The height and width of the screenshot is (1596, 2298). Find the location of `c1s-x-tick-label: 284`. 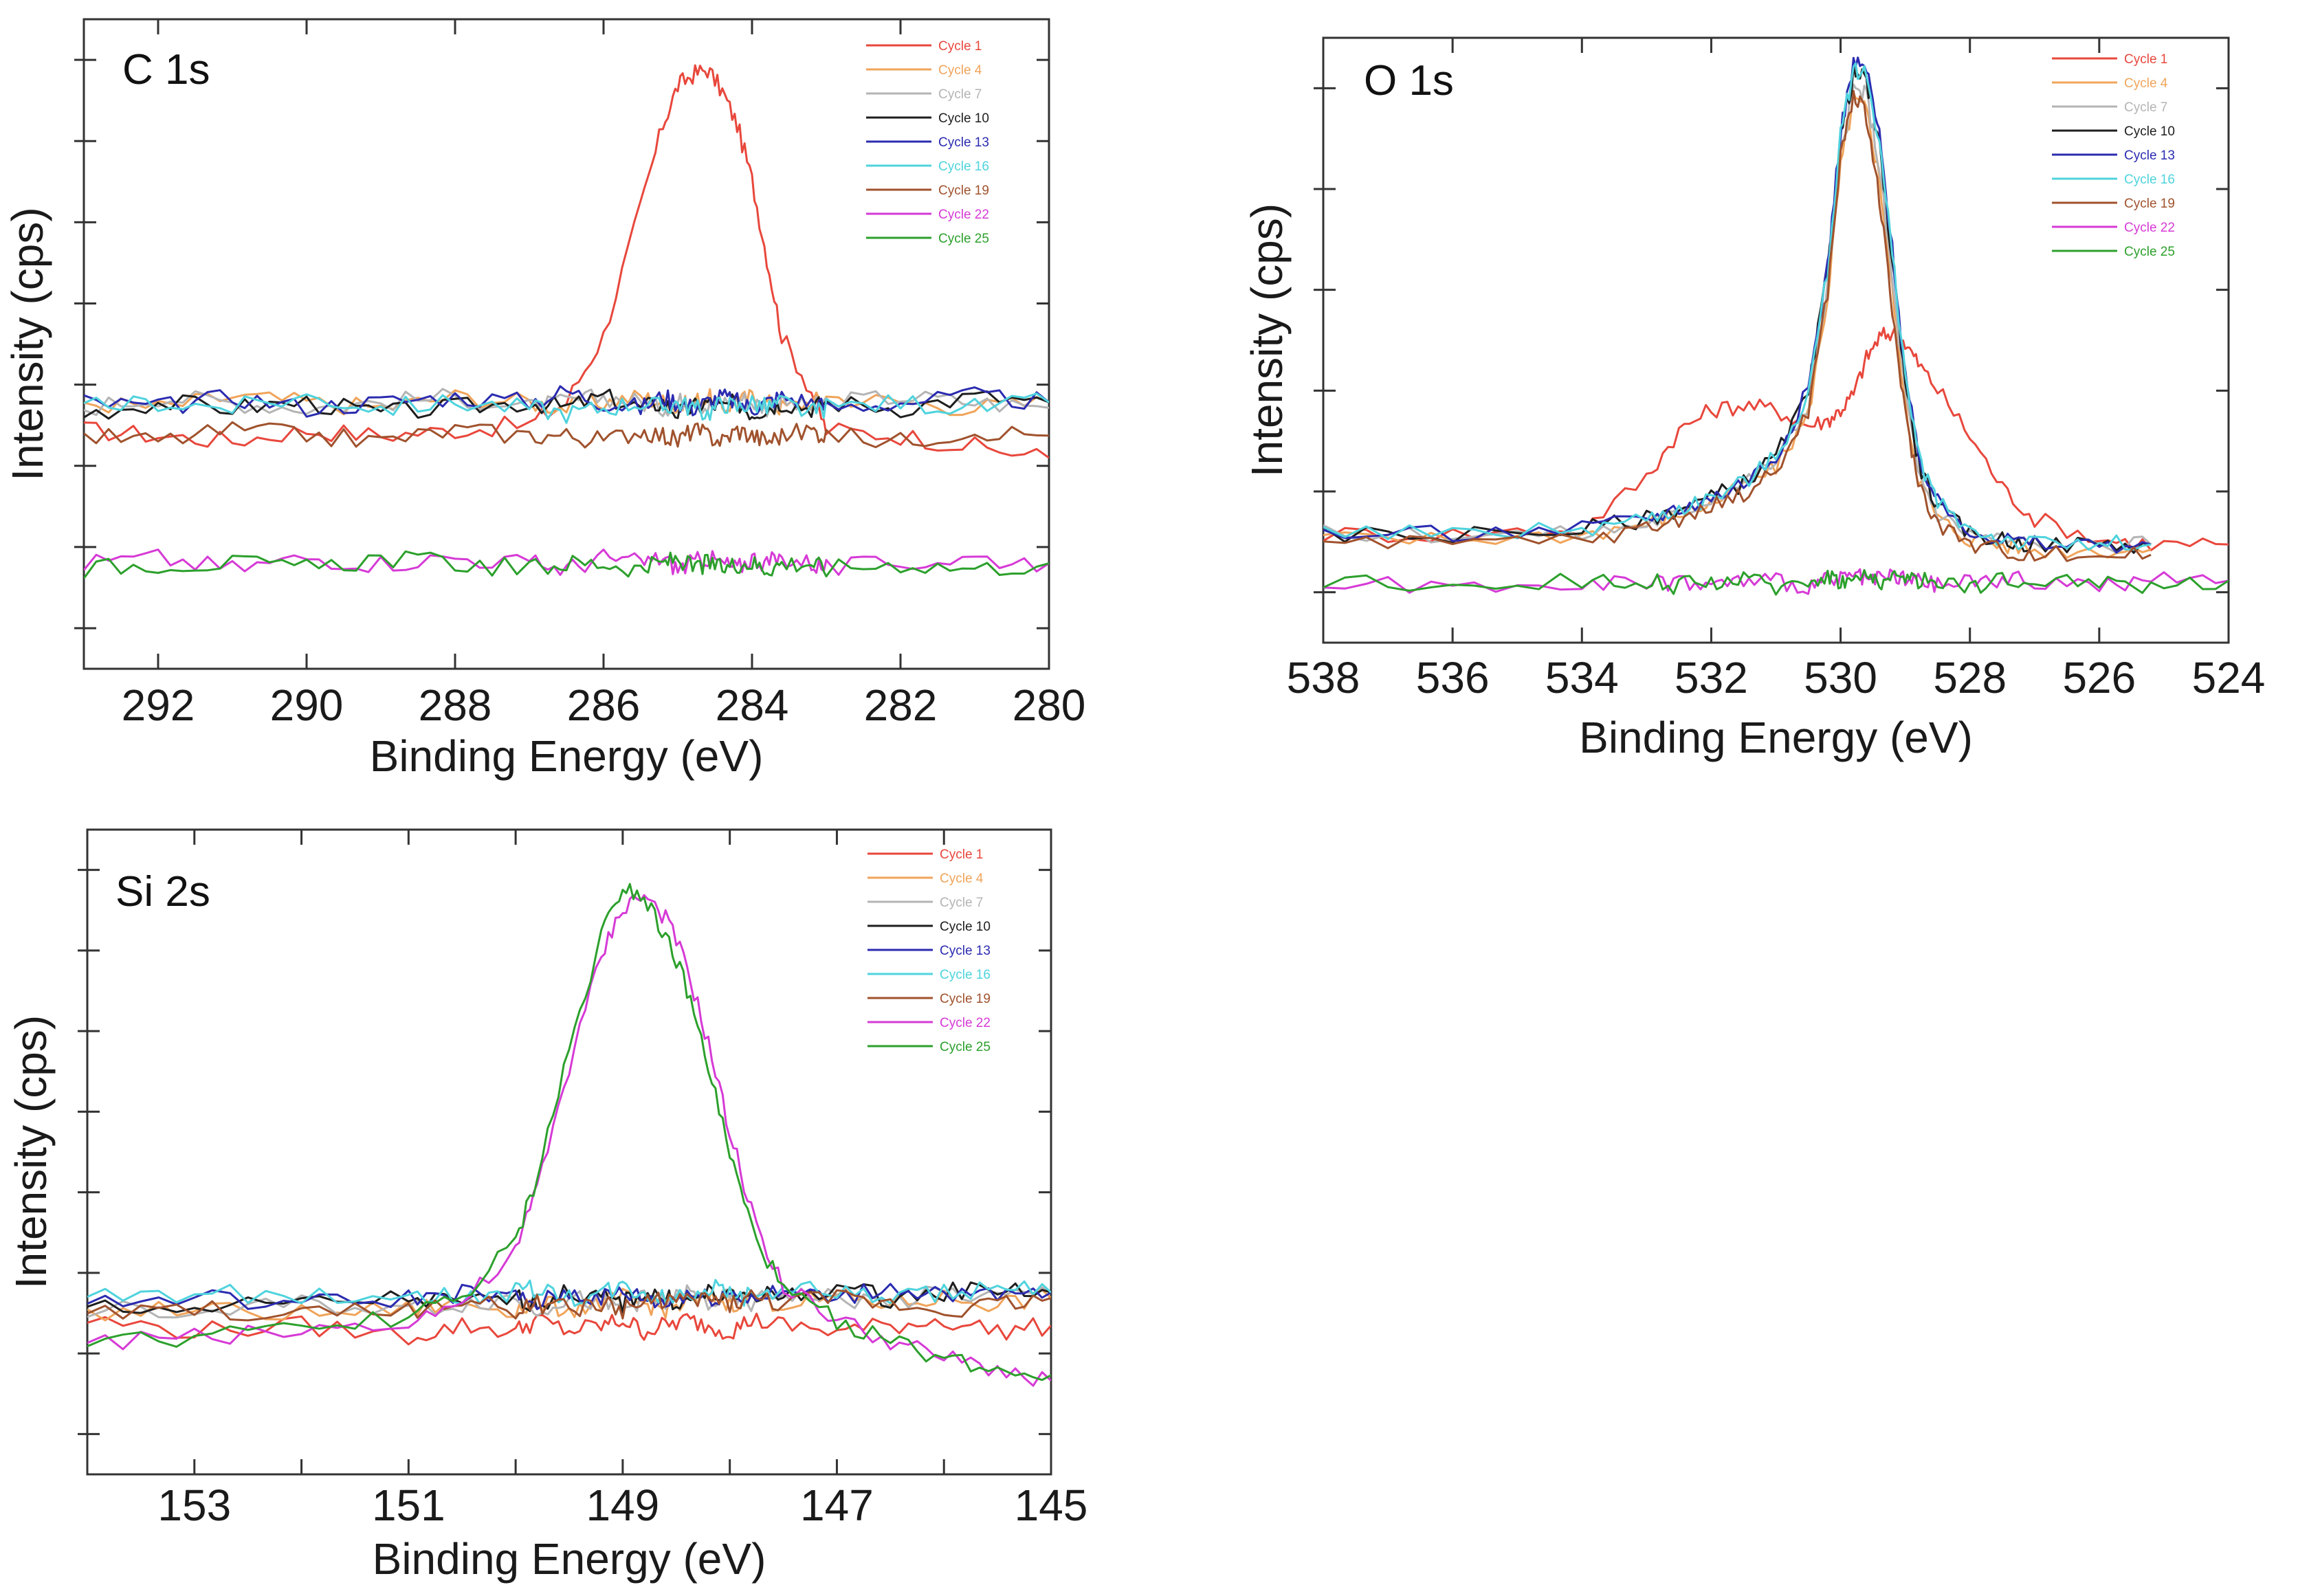

c1s-x-tick-label: 284 is located at coordinates (752, 705).